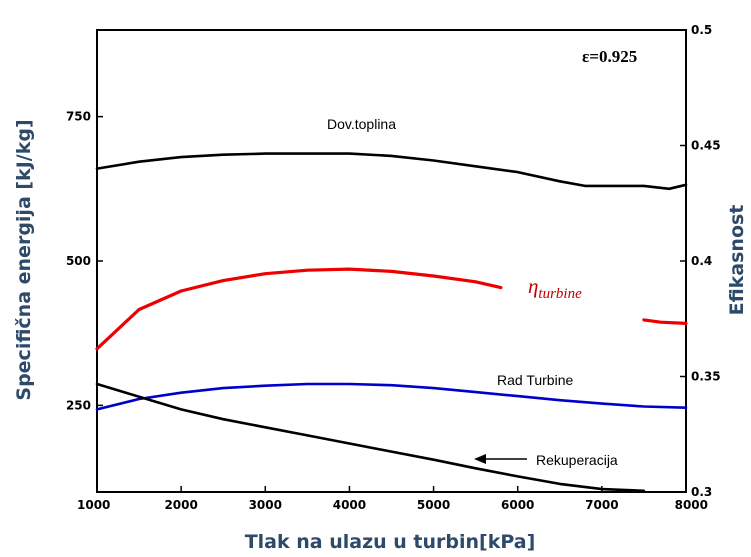  What do you see at coordinates (609, 56) in the screenshot?
I see `epsilon-label: ε=0.925` at bounding box center [609, 56].